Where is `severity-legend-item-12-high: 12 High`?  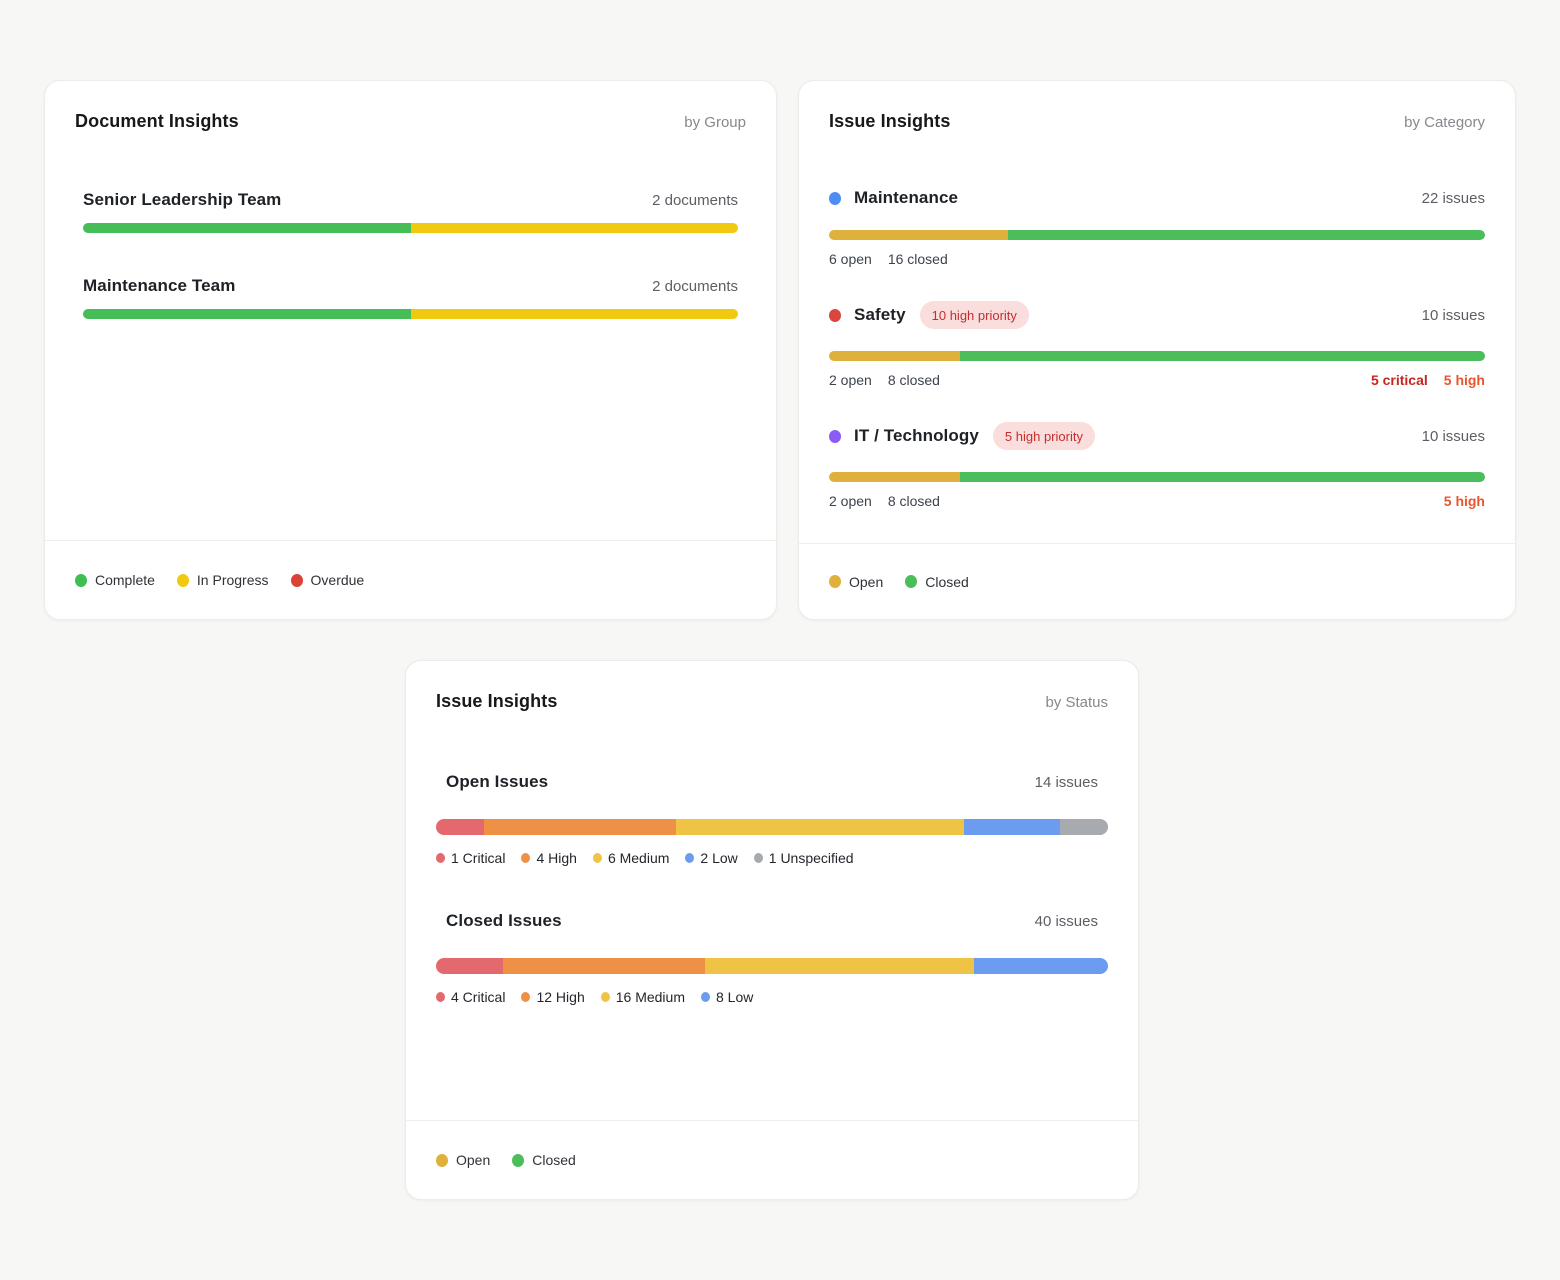
severity-legend-item-12-high: 12 High is located at coordinates (553, 997).